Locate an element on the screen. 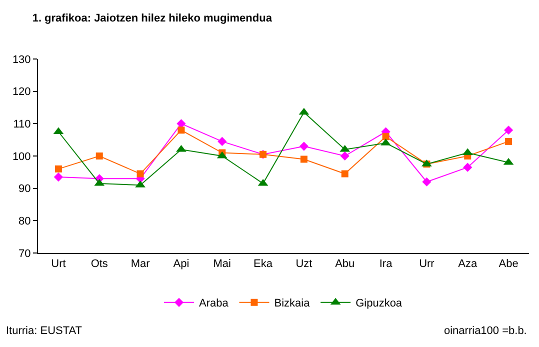 Image resolution: width=539 pixels, height=347 pixels. x-tick-label: Mar is located at coordinates (140, 264).